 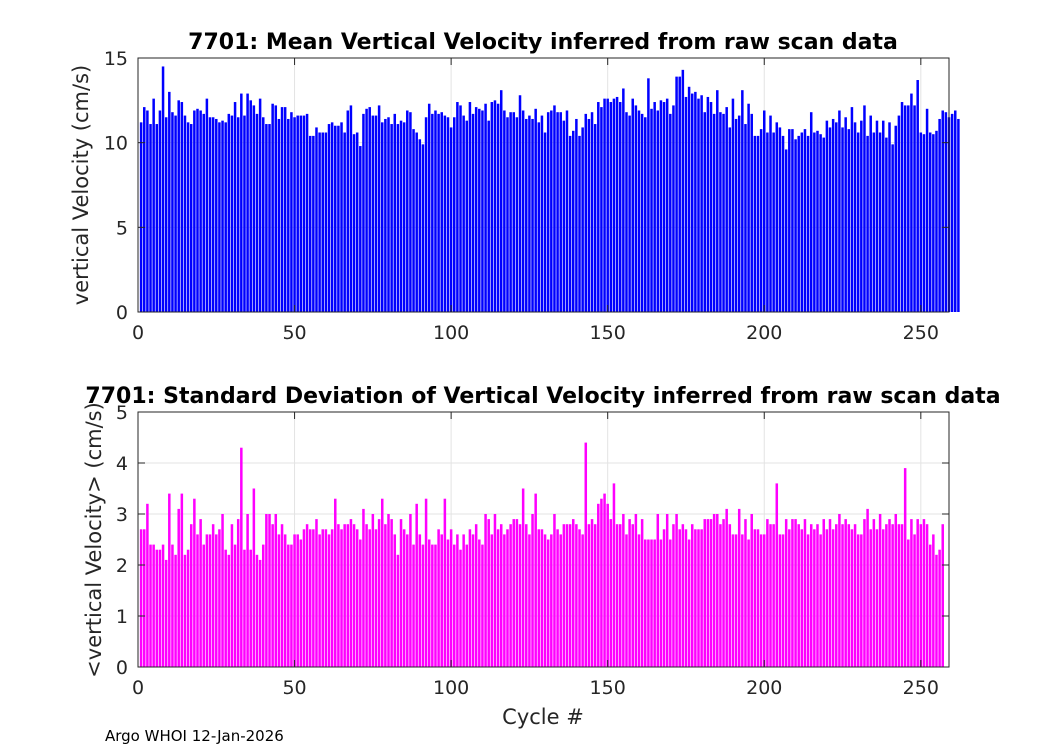 I want to click on std-xtick-label: 100, so click(x=451, y=688).